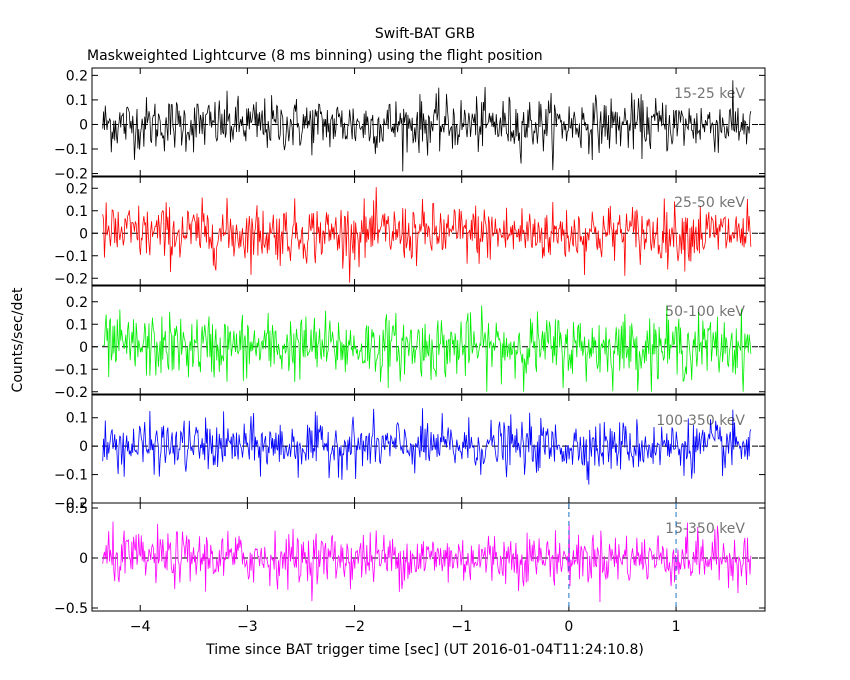  What do you see at coordinates (425, 34) in the screenshot?
I see `chart-title: Swift-BAT GRB` at bounding box center [425, 34].